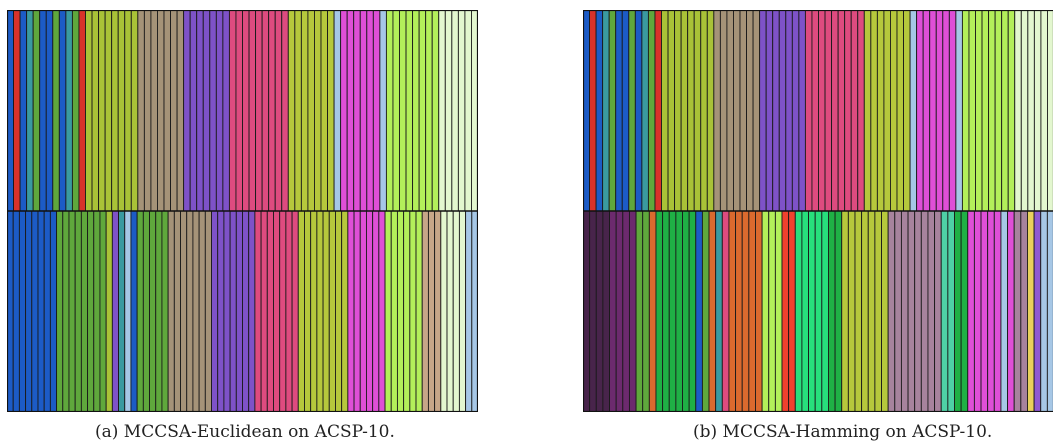 The width and height of the screenshot is (1053, 448). Describe the element at coordinates (245, 432) in the screenshot. I see `caption-a: (a) MCCSA-Euclidean on ACSP-10.` at that location.